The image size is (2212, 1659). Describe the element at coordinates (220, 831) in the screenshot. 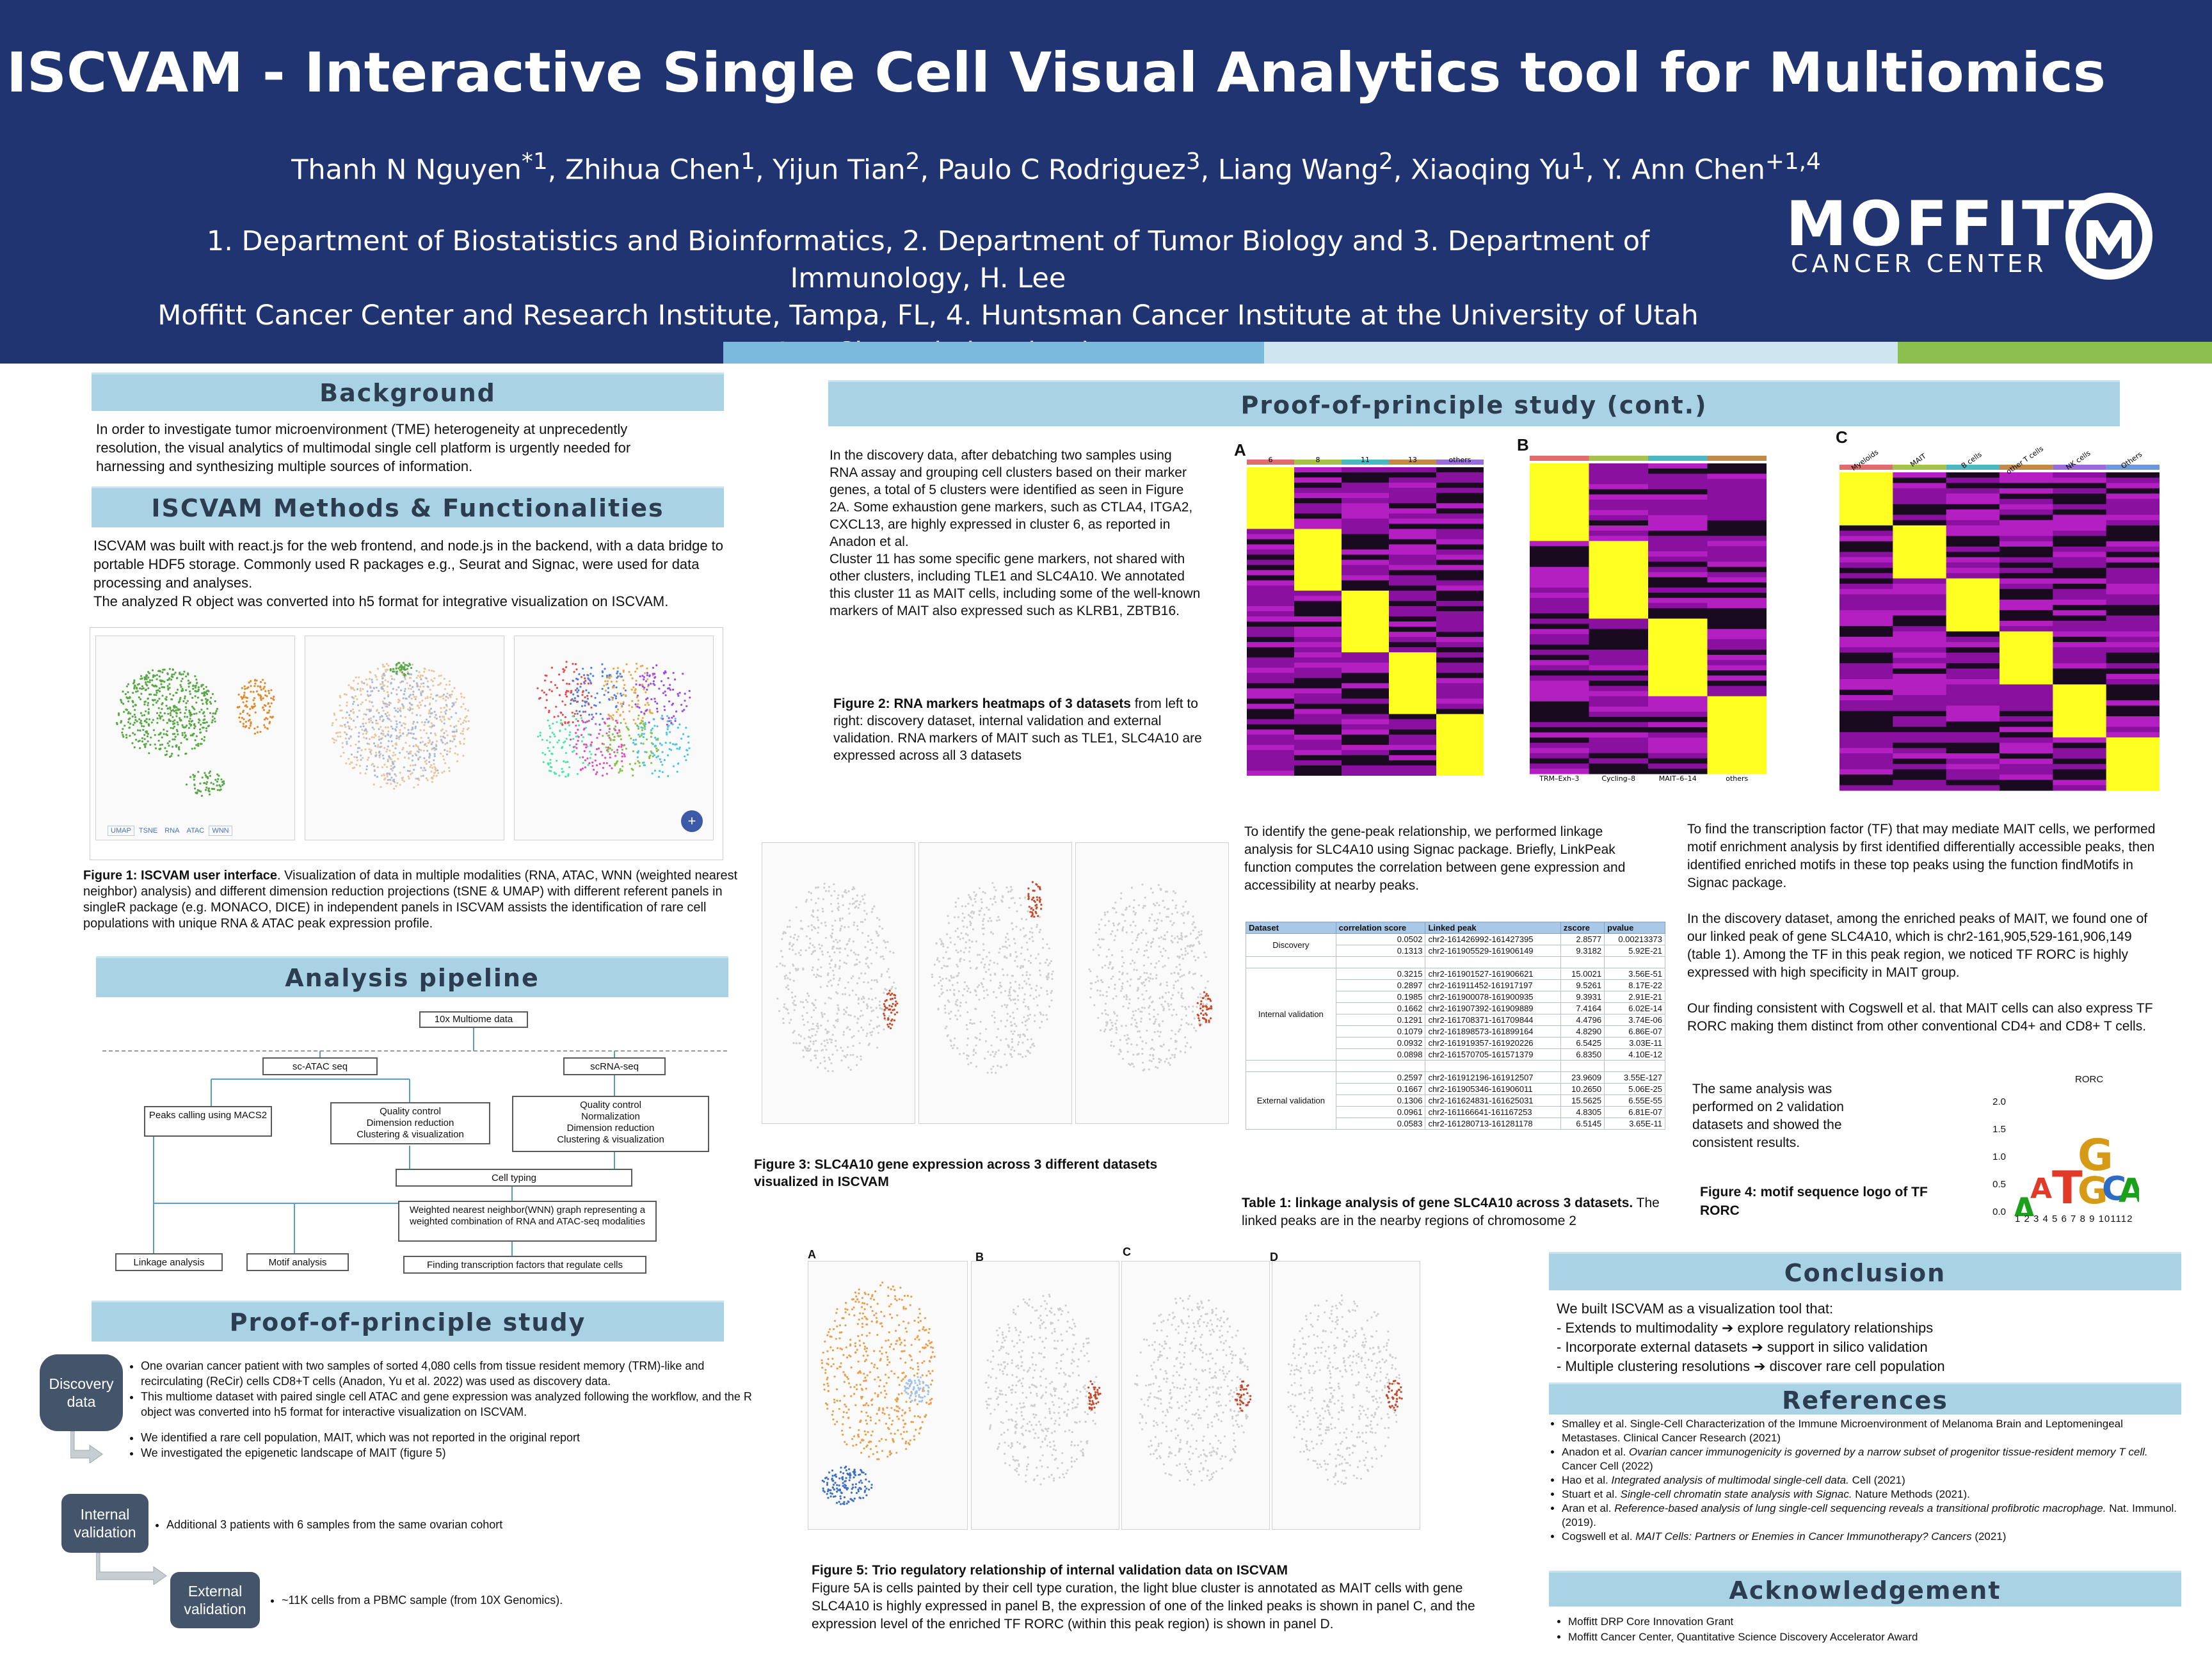

I see `tab-wnn: WNN` at that location.